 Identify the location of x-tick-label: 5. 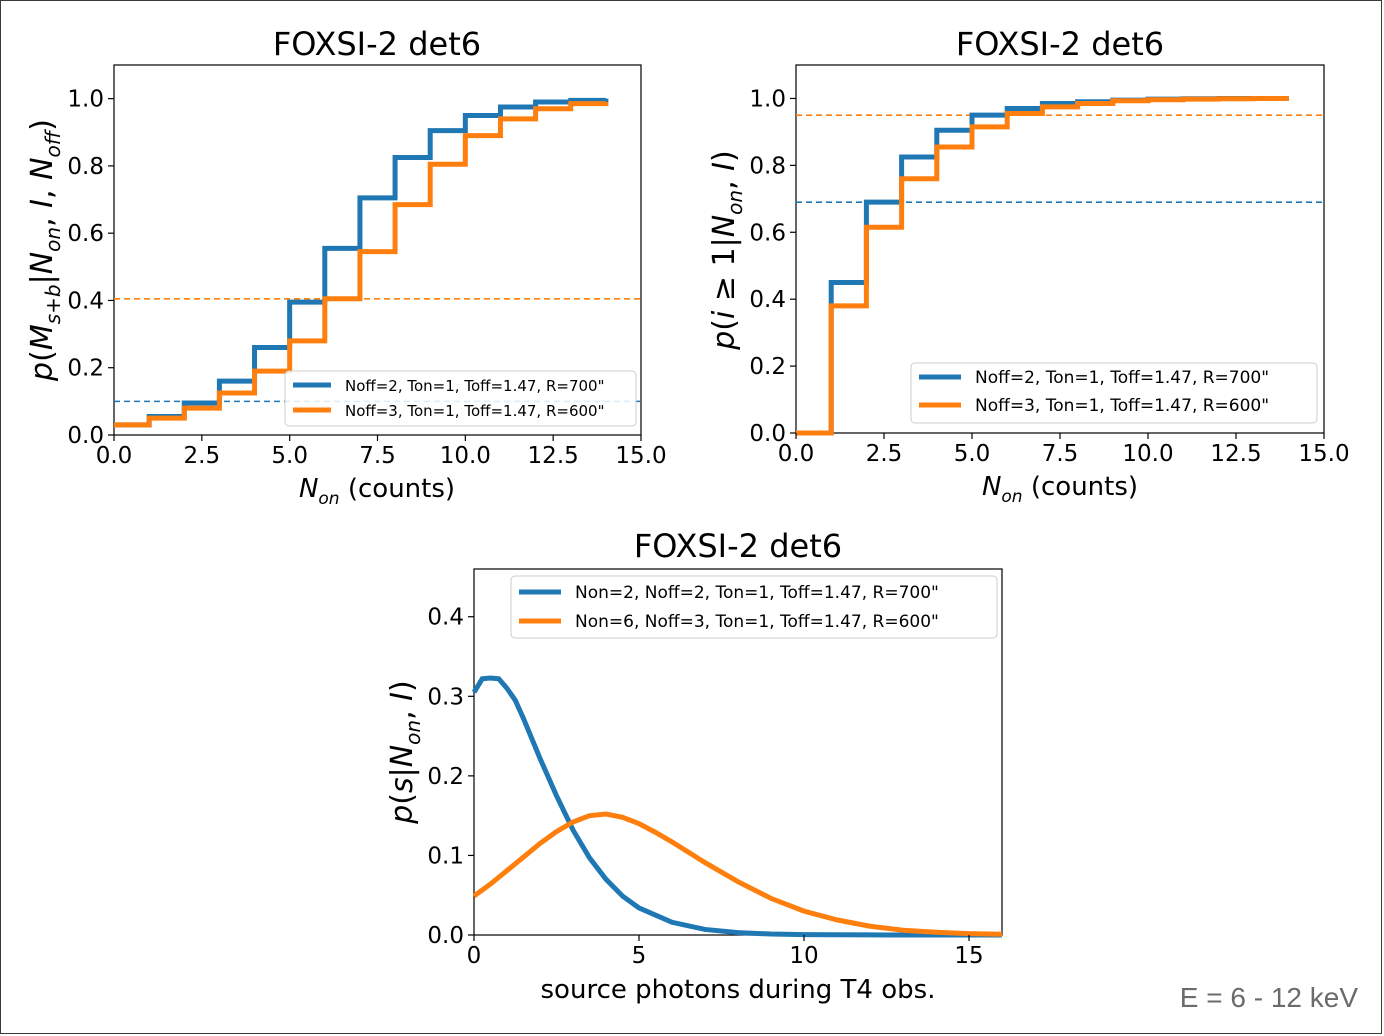
(639, 956).